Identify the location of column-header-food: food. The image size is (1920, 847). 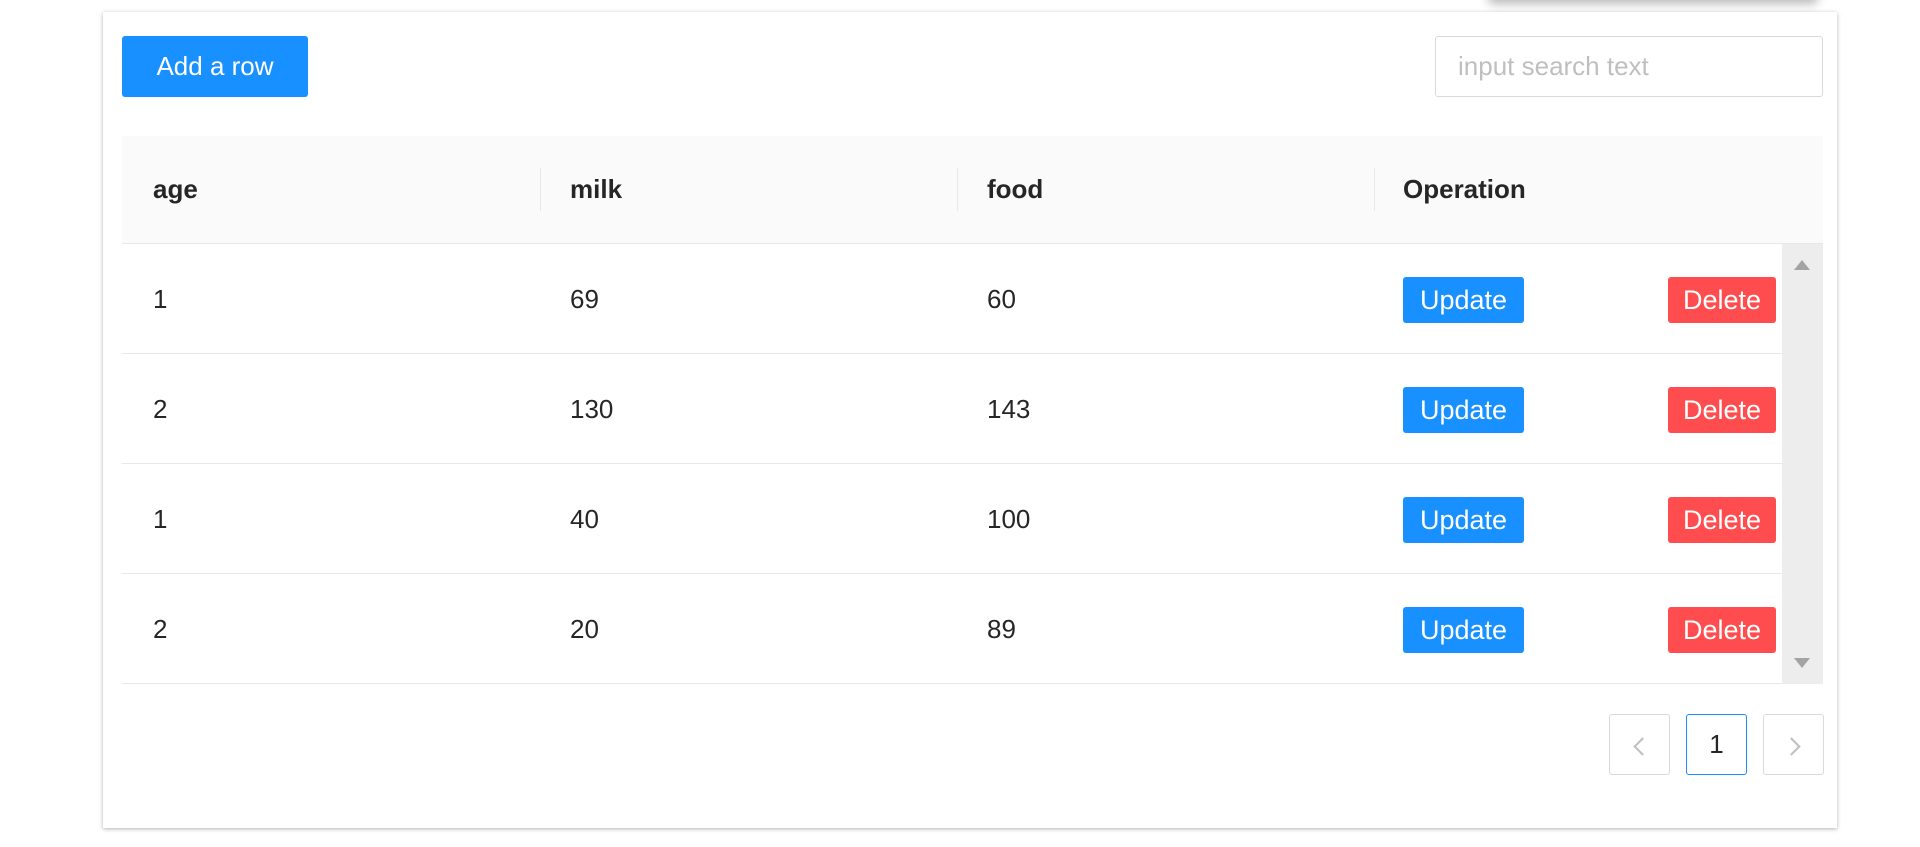
(1015, 189).